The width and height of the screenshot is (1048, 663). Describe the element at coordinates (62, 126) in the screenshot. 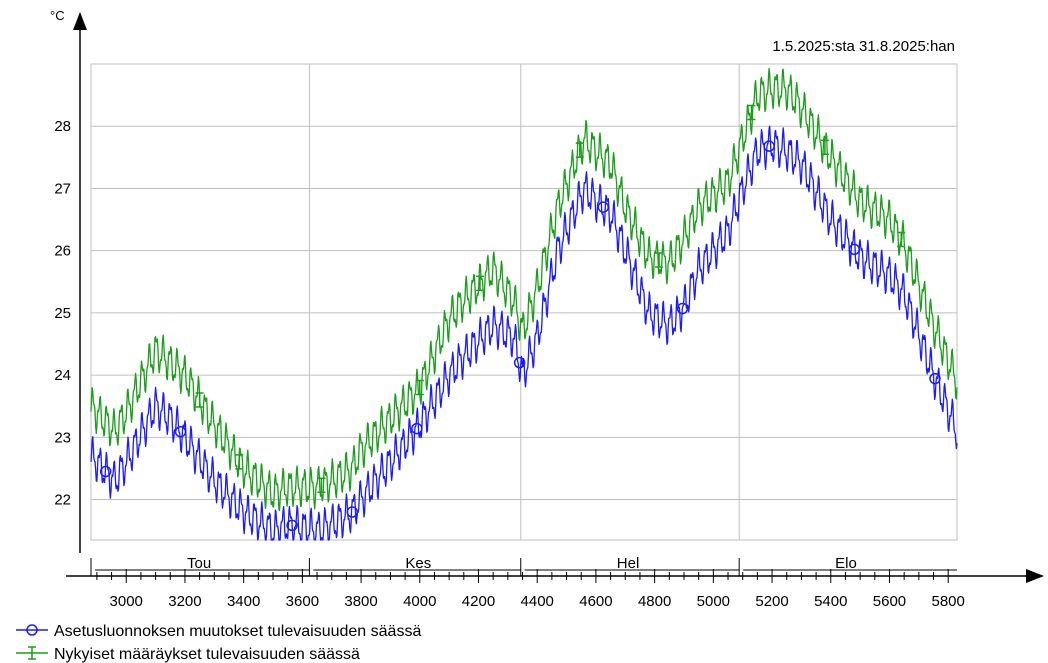

I see `y-tick-label: 28` at that location.